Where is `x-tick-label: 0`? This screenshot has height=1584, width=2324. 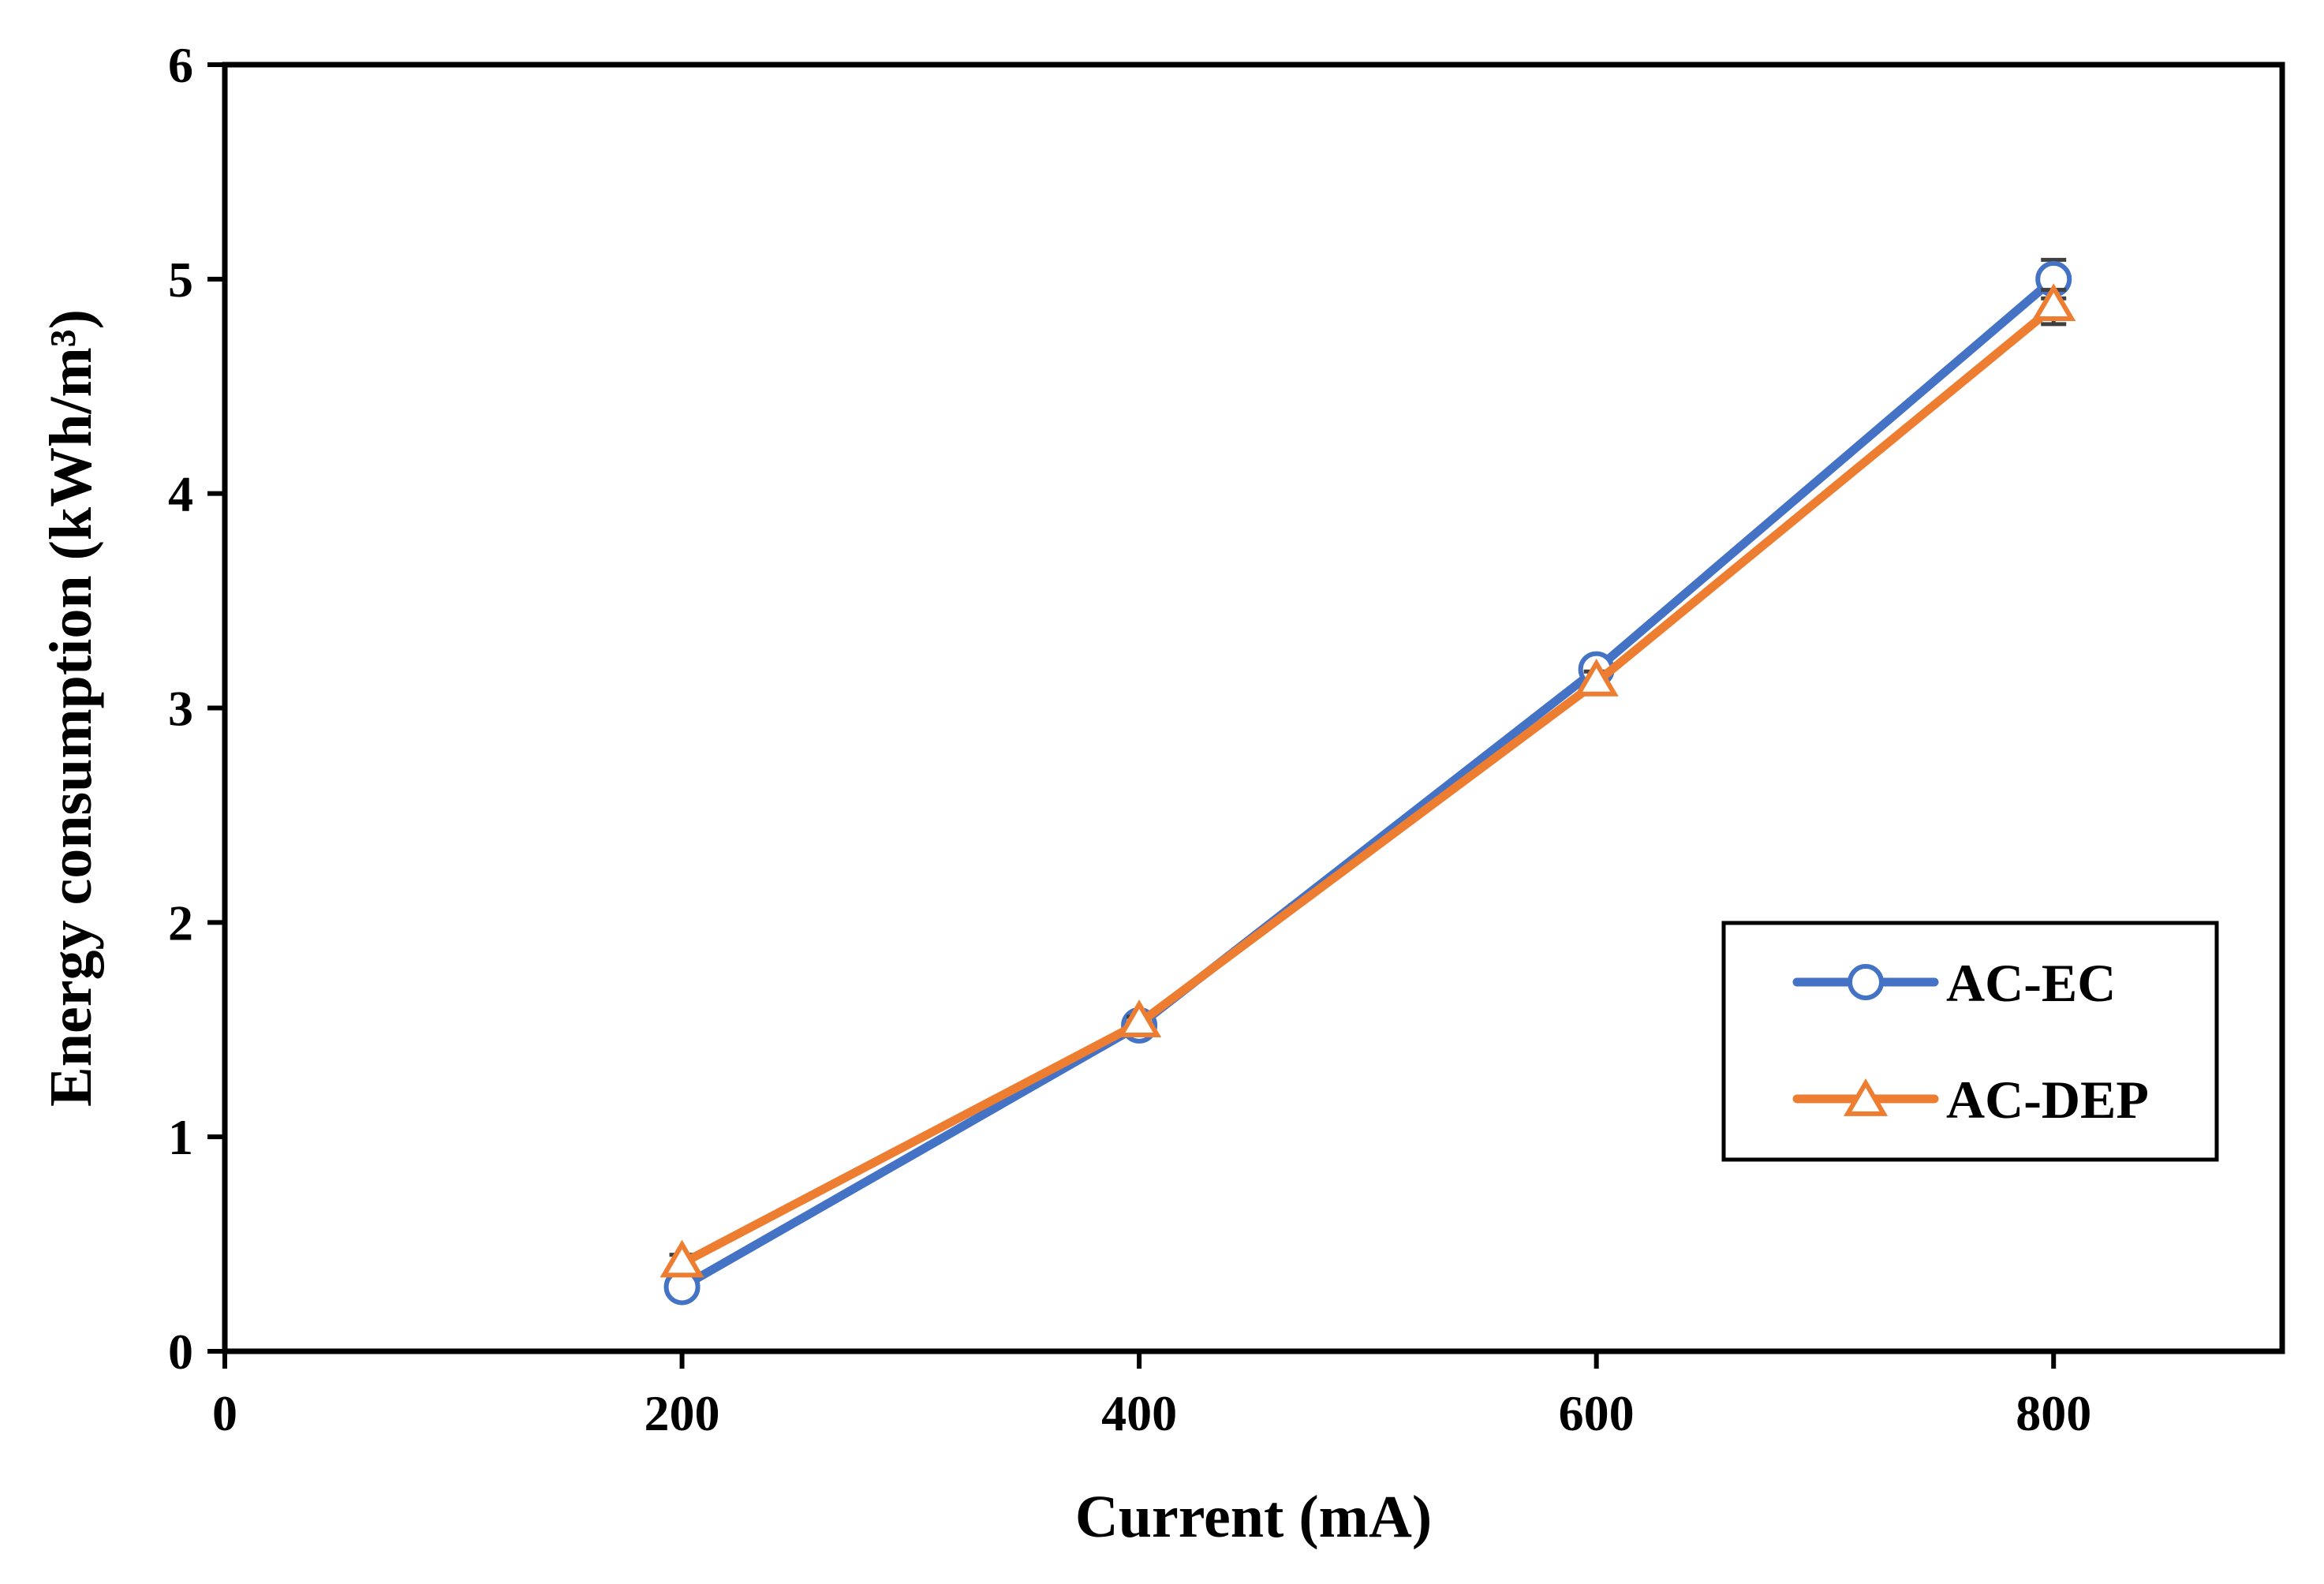
x-tick-label: 0 is located at coordinates (224, 1413).